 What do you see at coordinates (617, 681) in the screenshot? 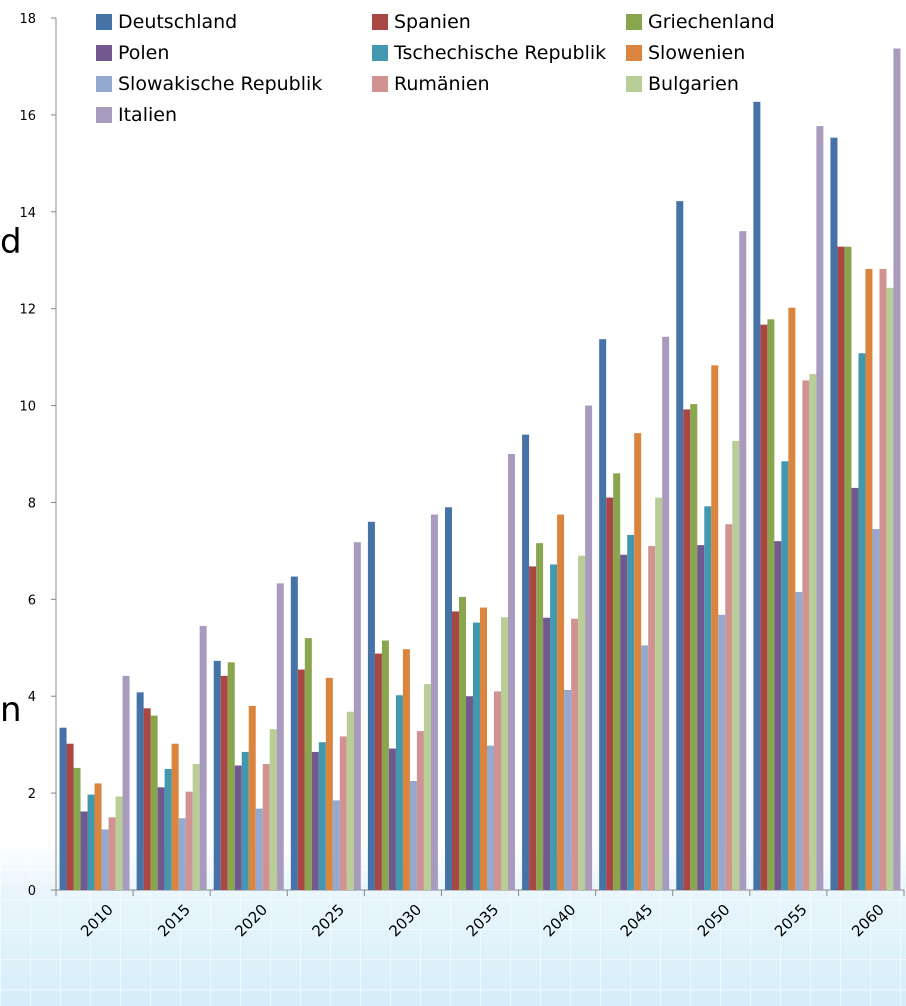
I see `bar-griechenland-2045` at bounding box center [617, 681].